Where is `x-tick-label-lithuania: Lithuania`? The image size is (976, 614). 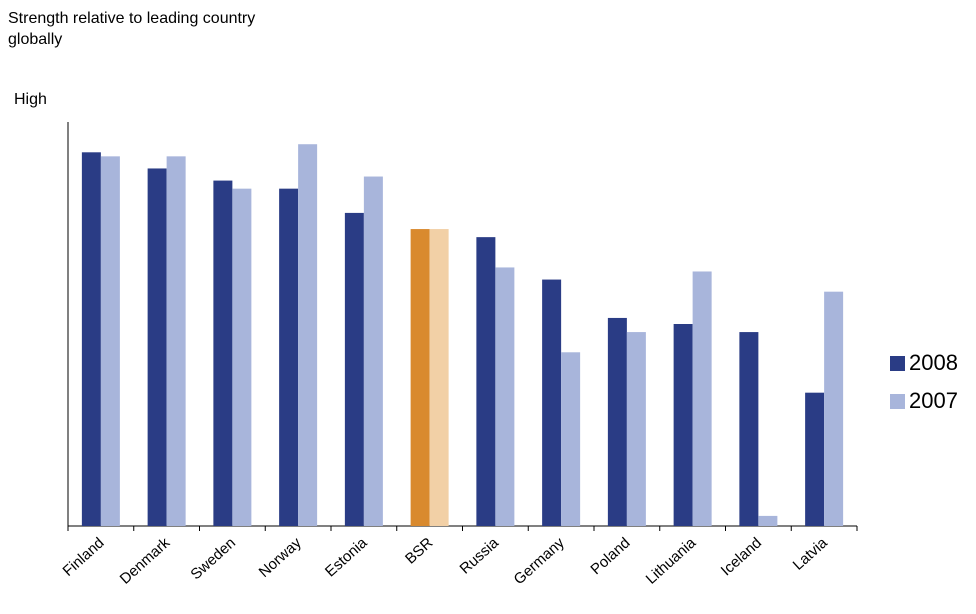
x-tick-label-lithuania: Lithuania is located at coordinates (671, 561).